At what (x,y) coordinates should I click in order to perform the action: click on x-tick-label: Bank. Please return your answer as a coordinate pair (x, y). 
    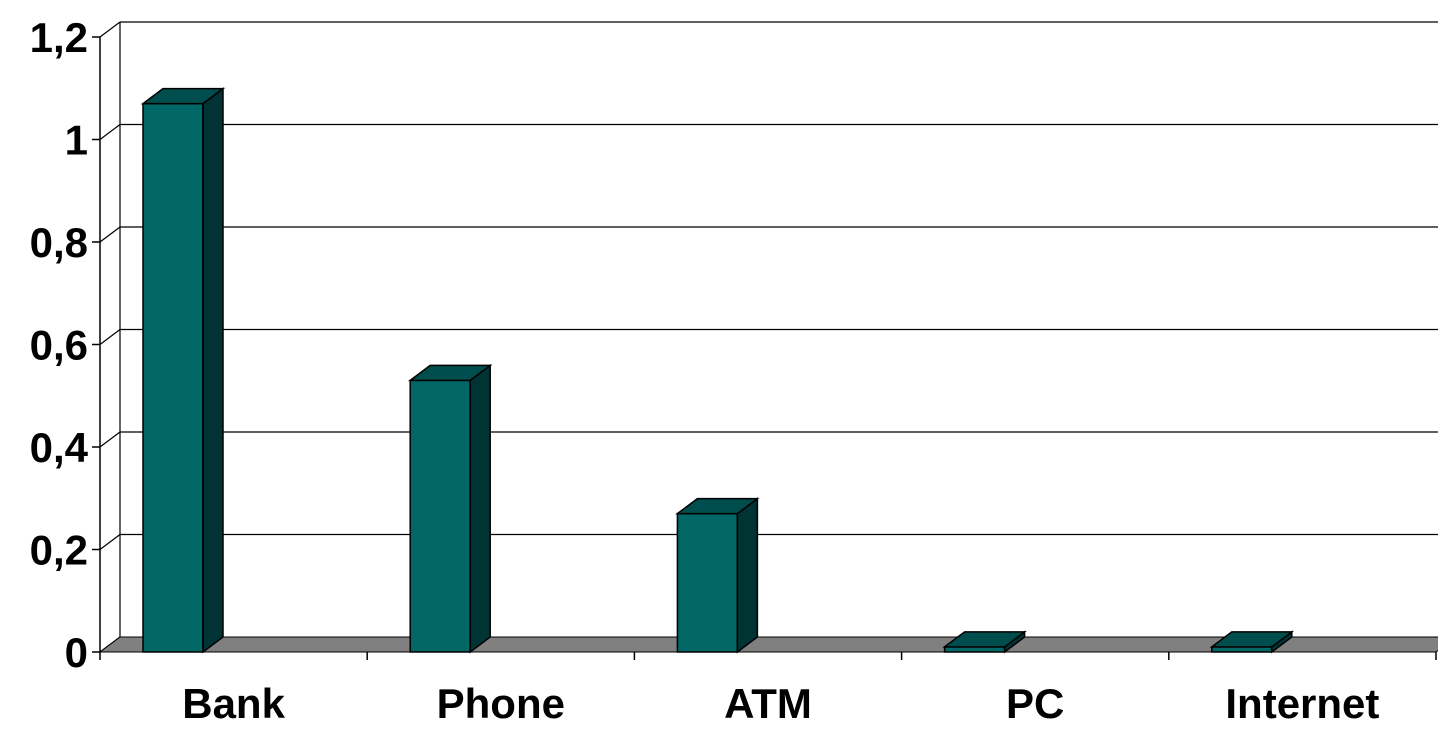
    Looking at the image, I should click on (233, 703).